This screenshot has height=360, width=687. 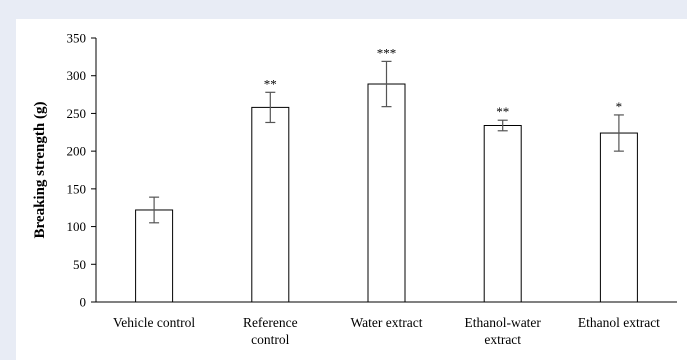 What do you see at coordinates (270, 322) in the screenshot?
I see `x-tick-label: Reference` at bounding box center [270, 322].